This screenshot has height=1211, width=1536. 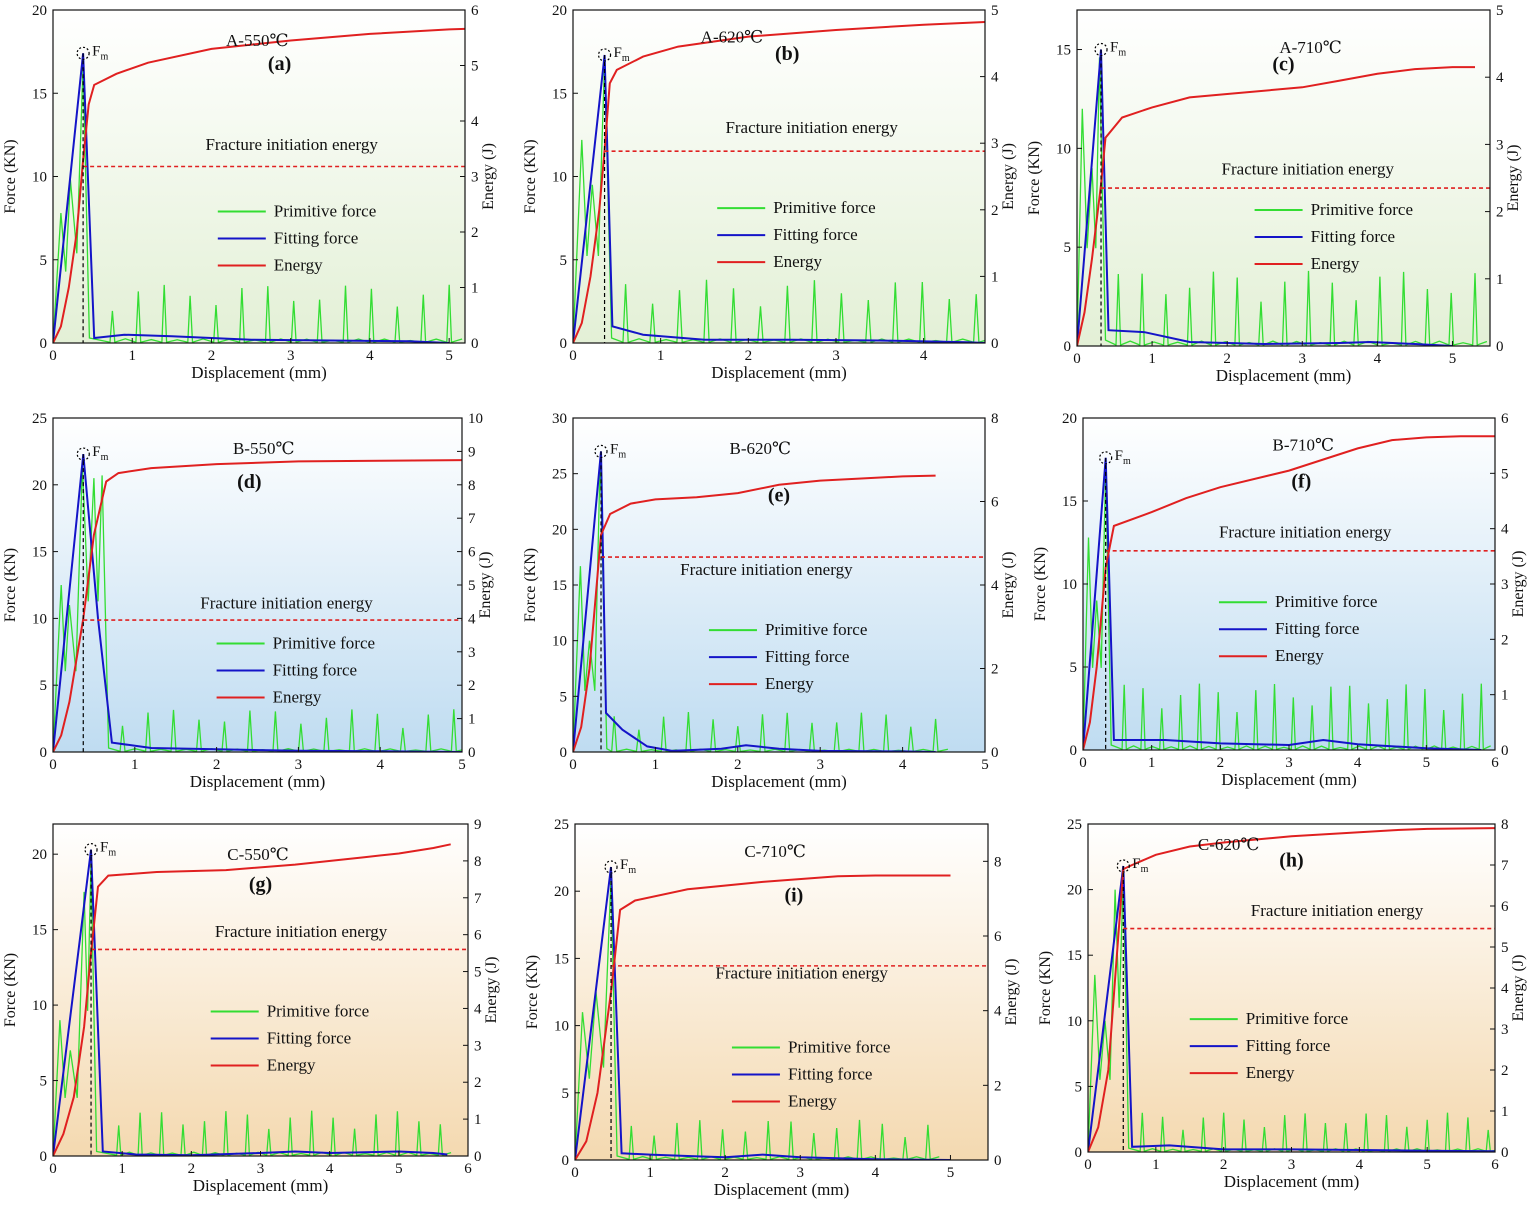 What do you see at coordinates (475, 419) in the screenshot?
I see `y-right-tick-label: 10` at bounding box center [475, 419].